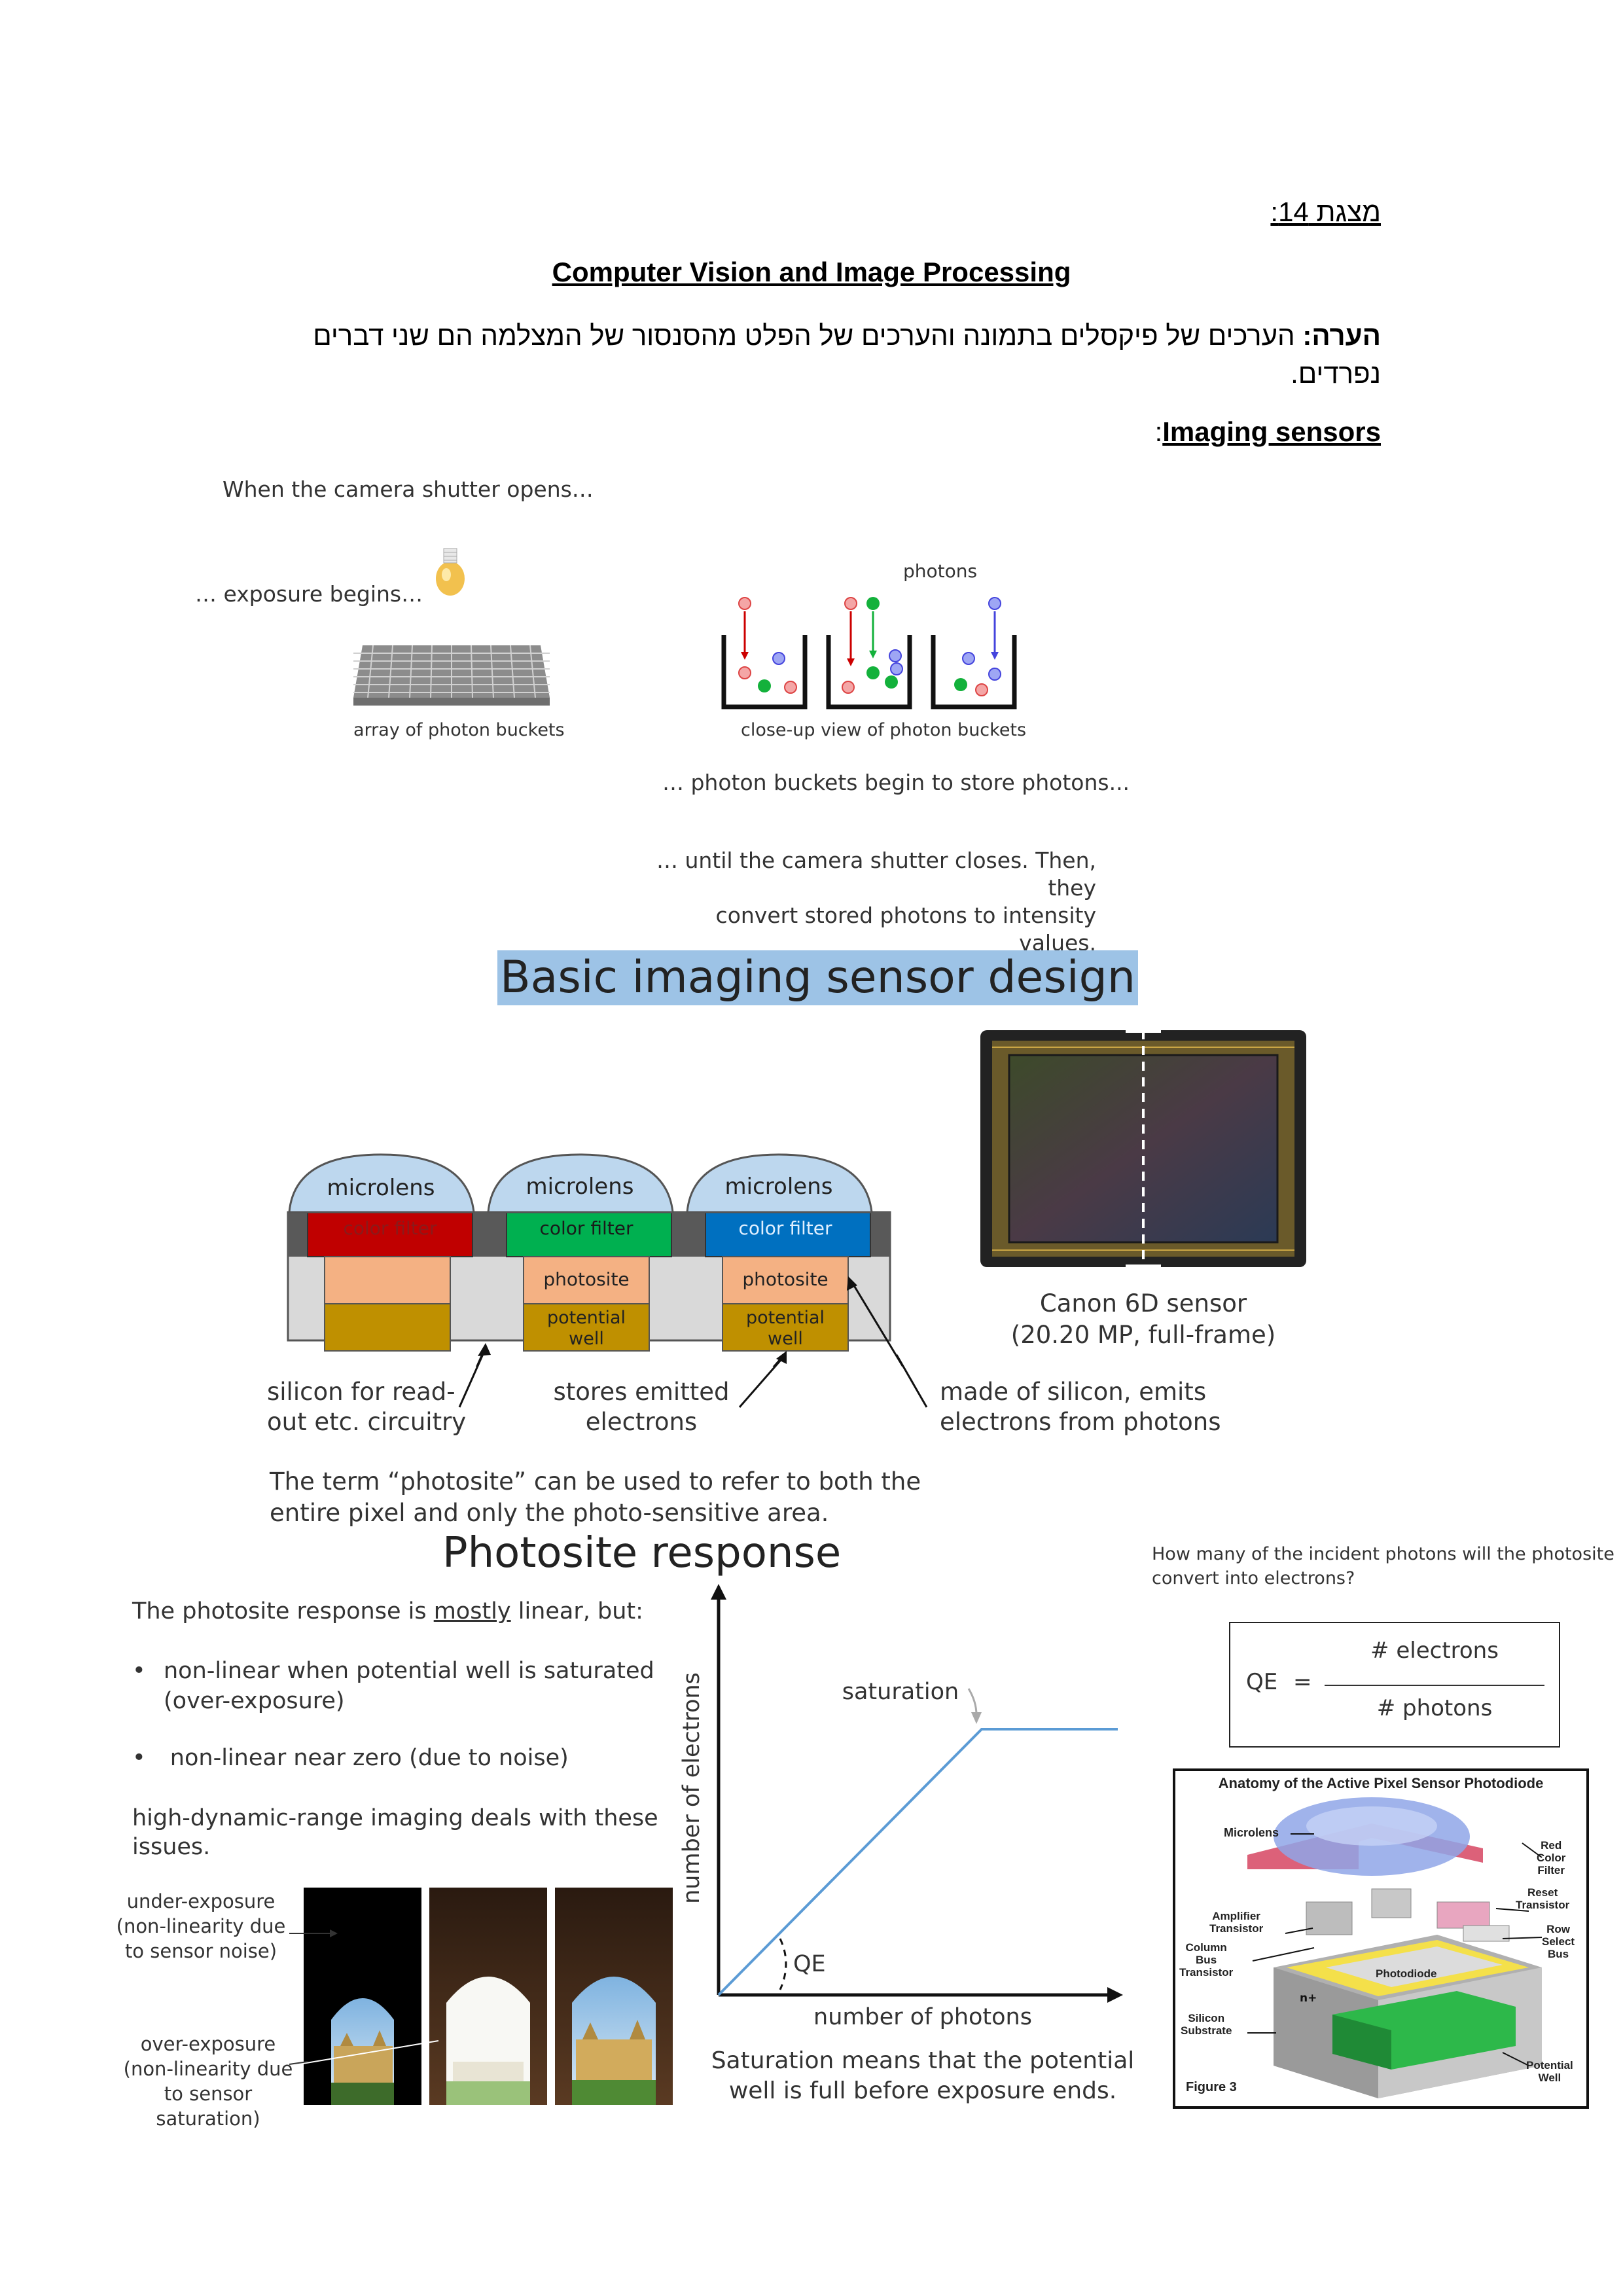 The width and height of the screenshot is (1623, 2296). I want to click on qe-label: QE, so click(810, 1964).